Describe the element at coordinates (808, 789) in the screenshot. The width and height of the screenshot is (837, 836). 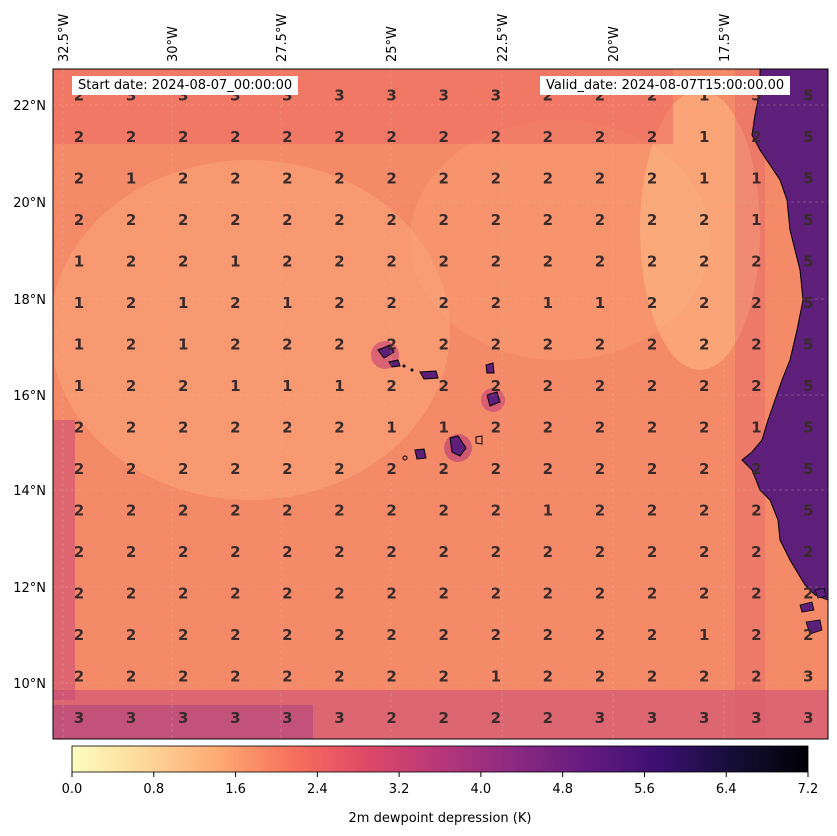
I see `colorbar-tick-label: 7.2` at that location.